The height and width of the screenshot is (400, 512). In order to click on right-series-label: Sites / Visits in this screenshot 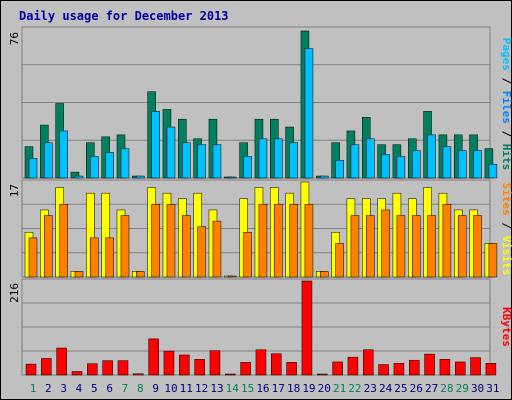, I will do `click(506, 229)`.